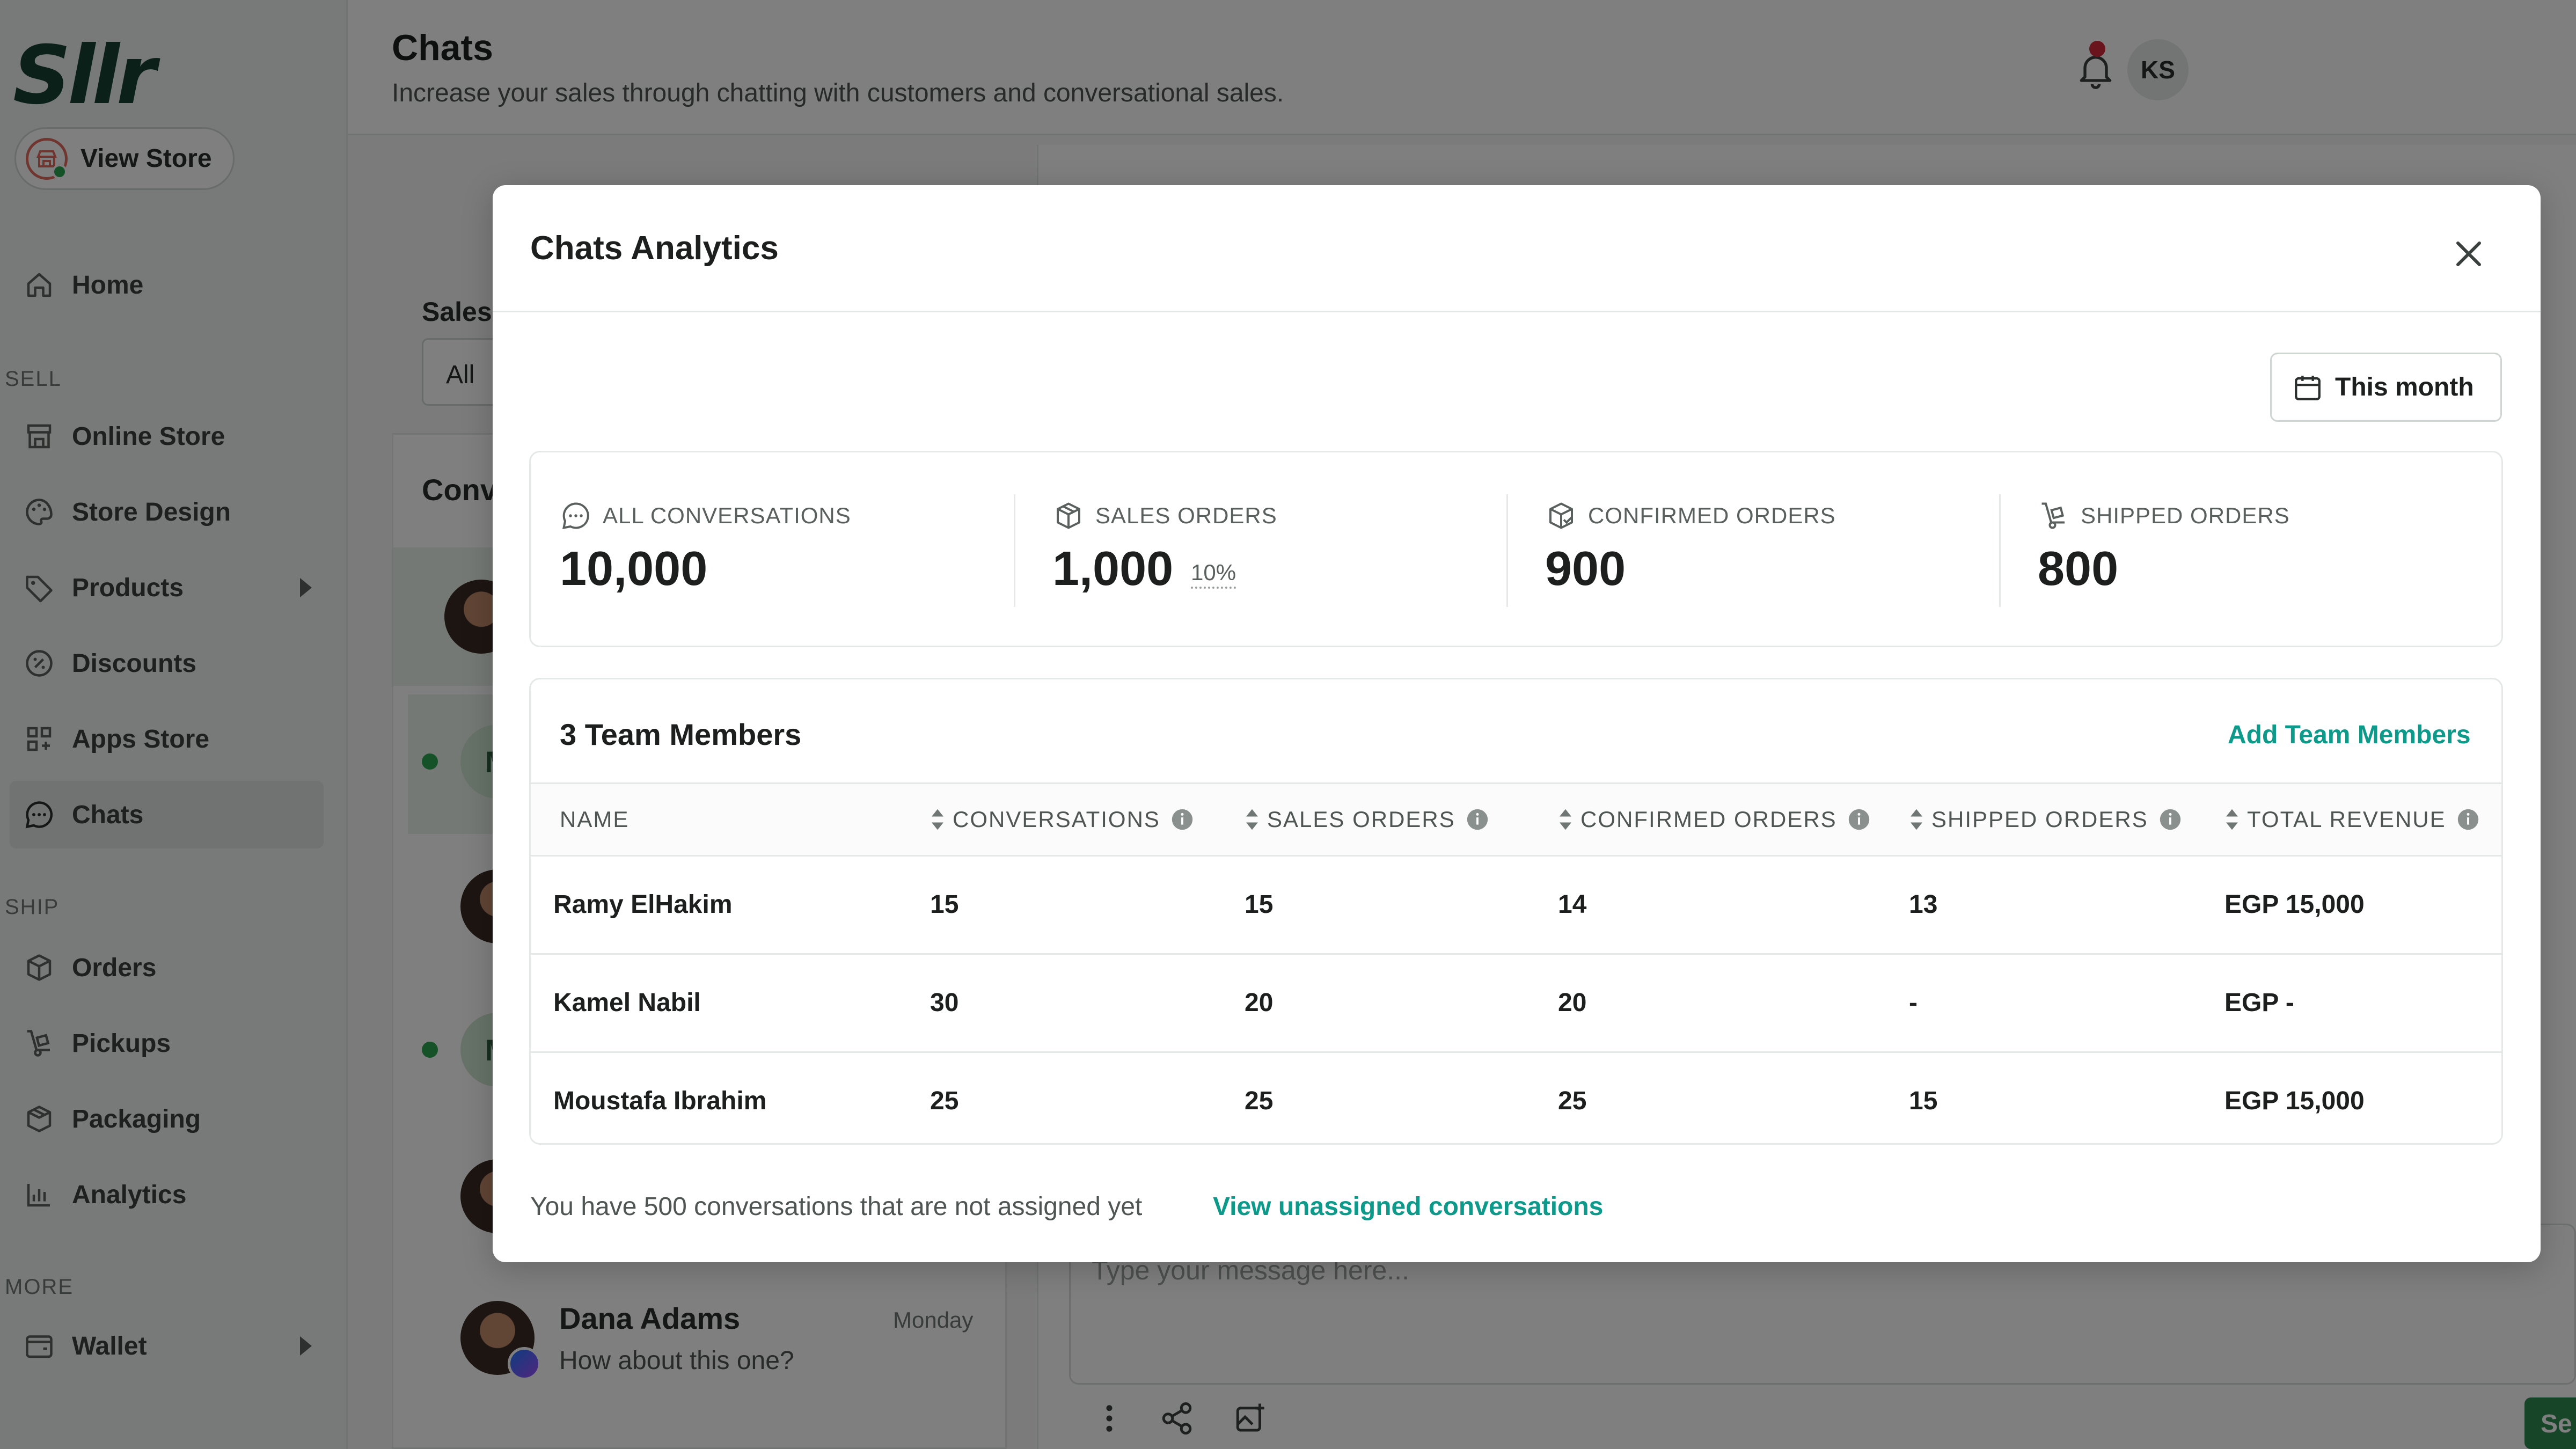 This screenshot has height=1449, width=2576. I want to click on cell-confirmed-orders: 25, so click(1572, 1101).